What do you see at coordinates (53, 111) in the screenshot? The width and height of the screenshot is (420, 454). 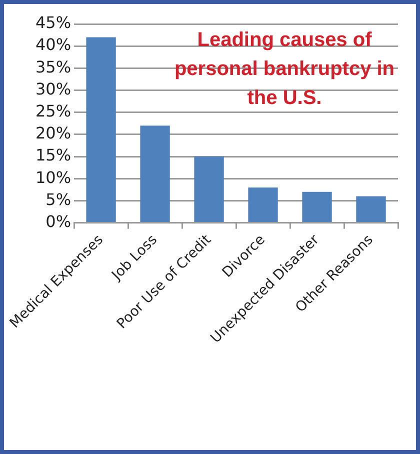 I see `y-tick-label: 25%` at bounding box center [53, 111].